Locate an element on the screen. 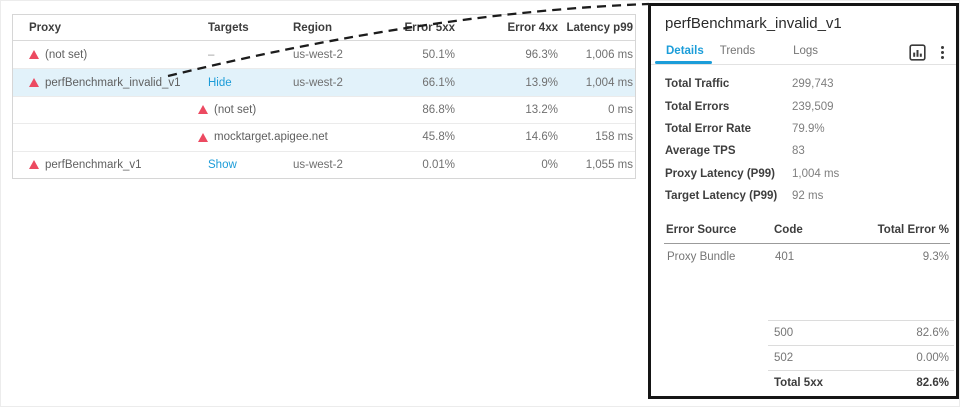 The image size is (960, 408). metric-value: 79.9% is located at coordinates (808, 128).